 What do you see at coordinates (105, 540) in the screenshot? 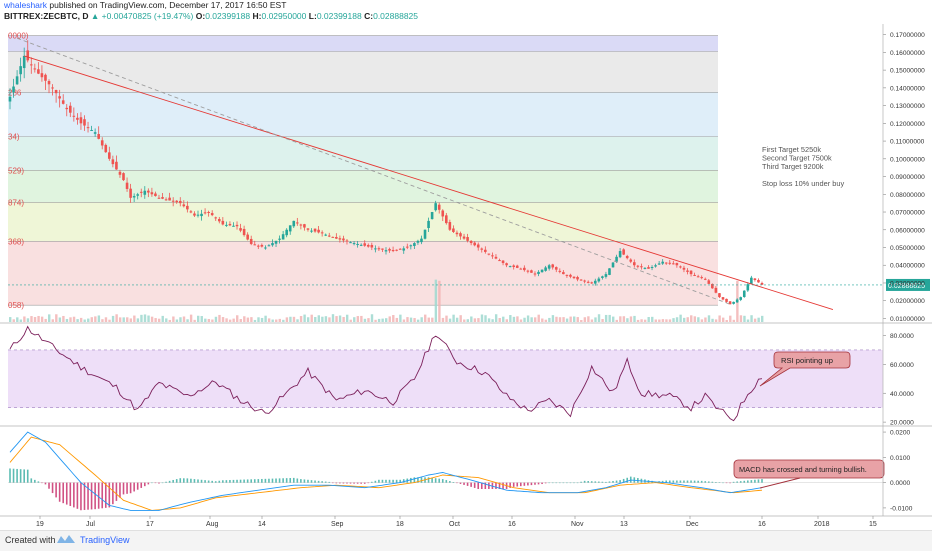
I see `tradingview-brand: TradingView` at bounding box center [105, 540].